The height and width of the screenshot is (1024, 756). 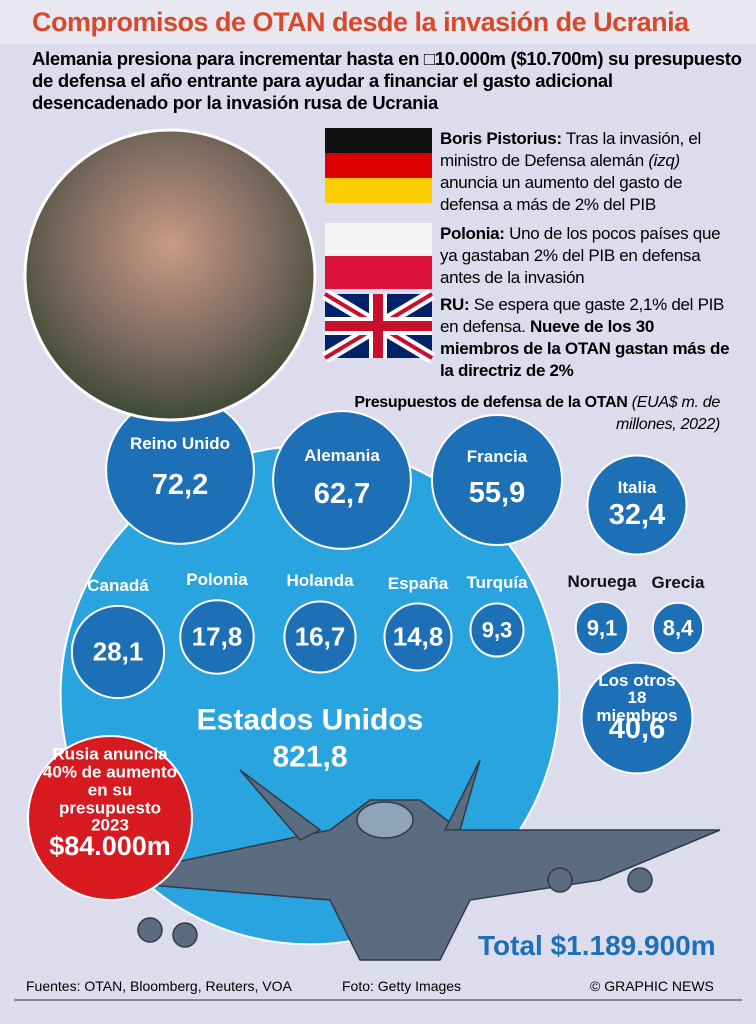 I want to click on portrait-photo, so click(x=170, y=275).